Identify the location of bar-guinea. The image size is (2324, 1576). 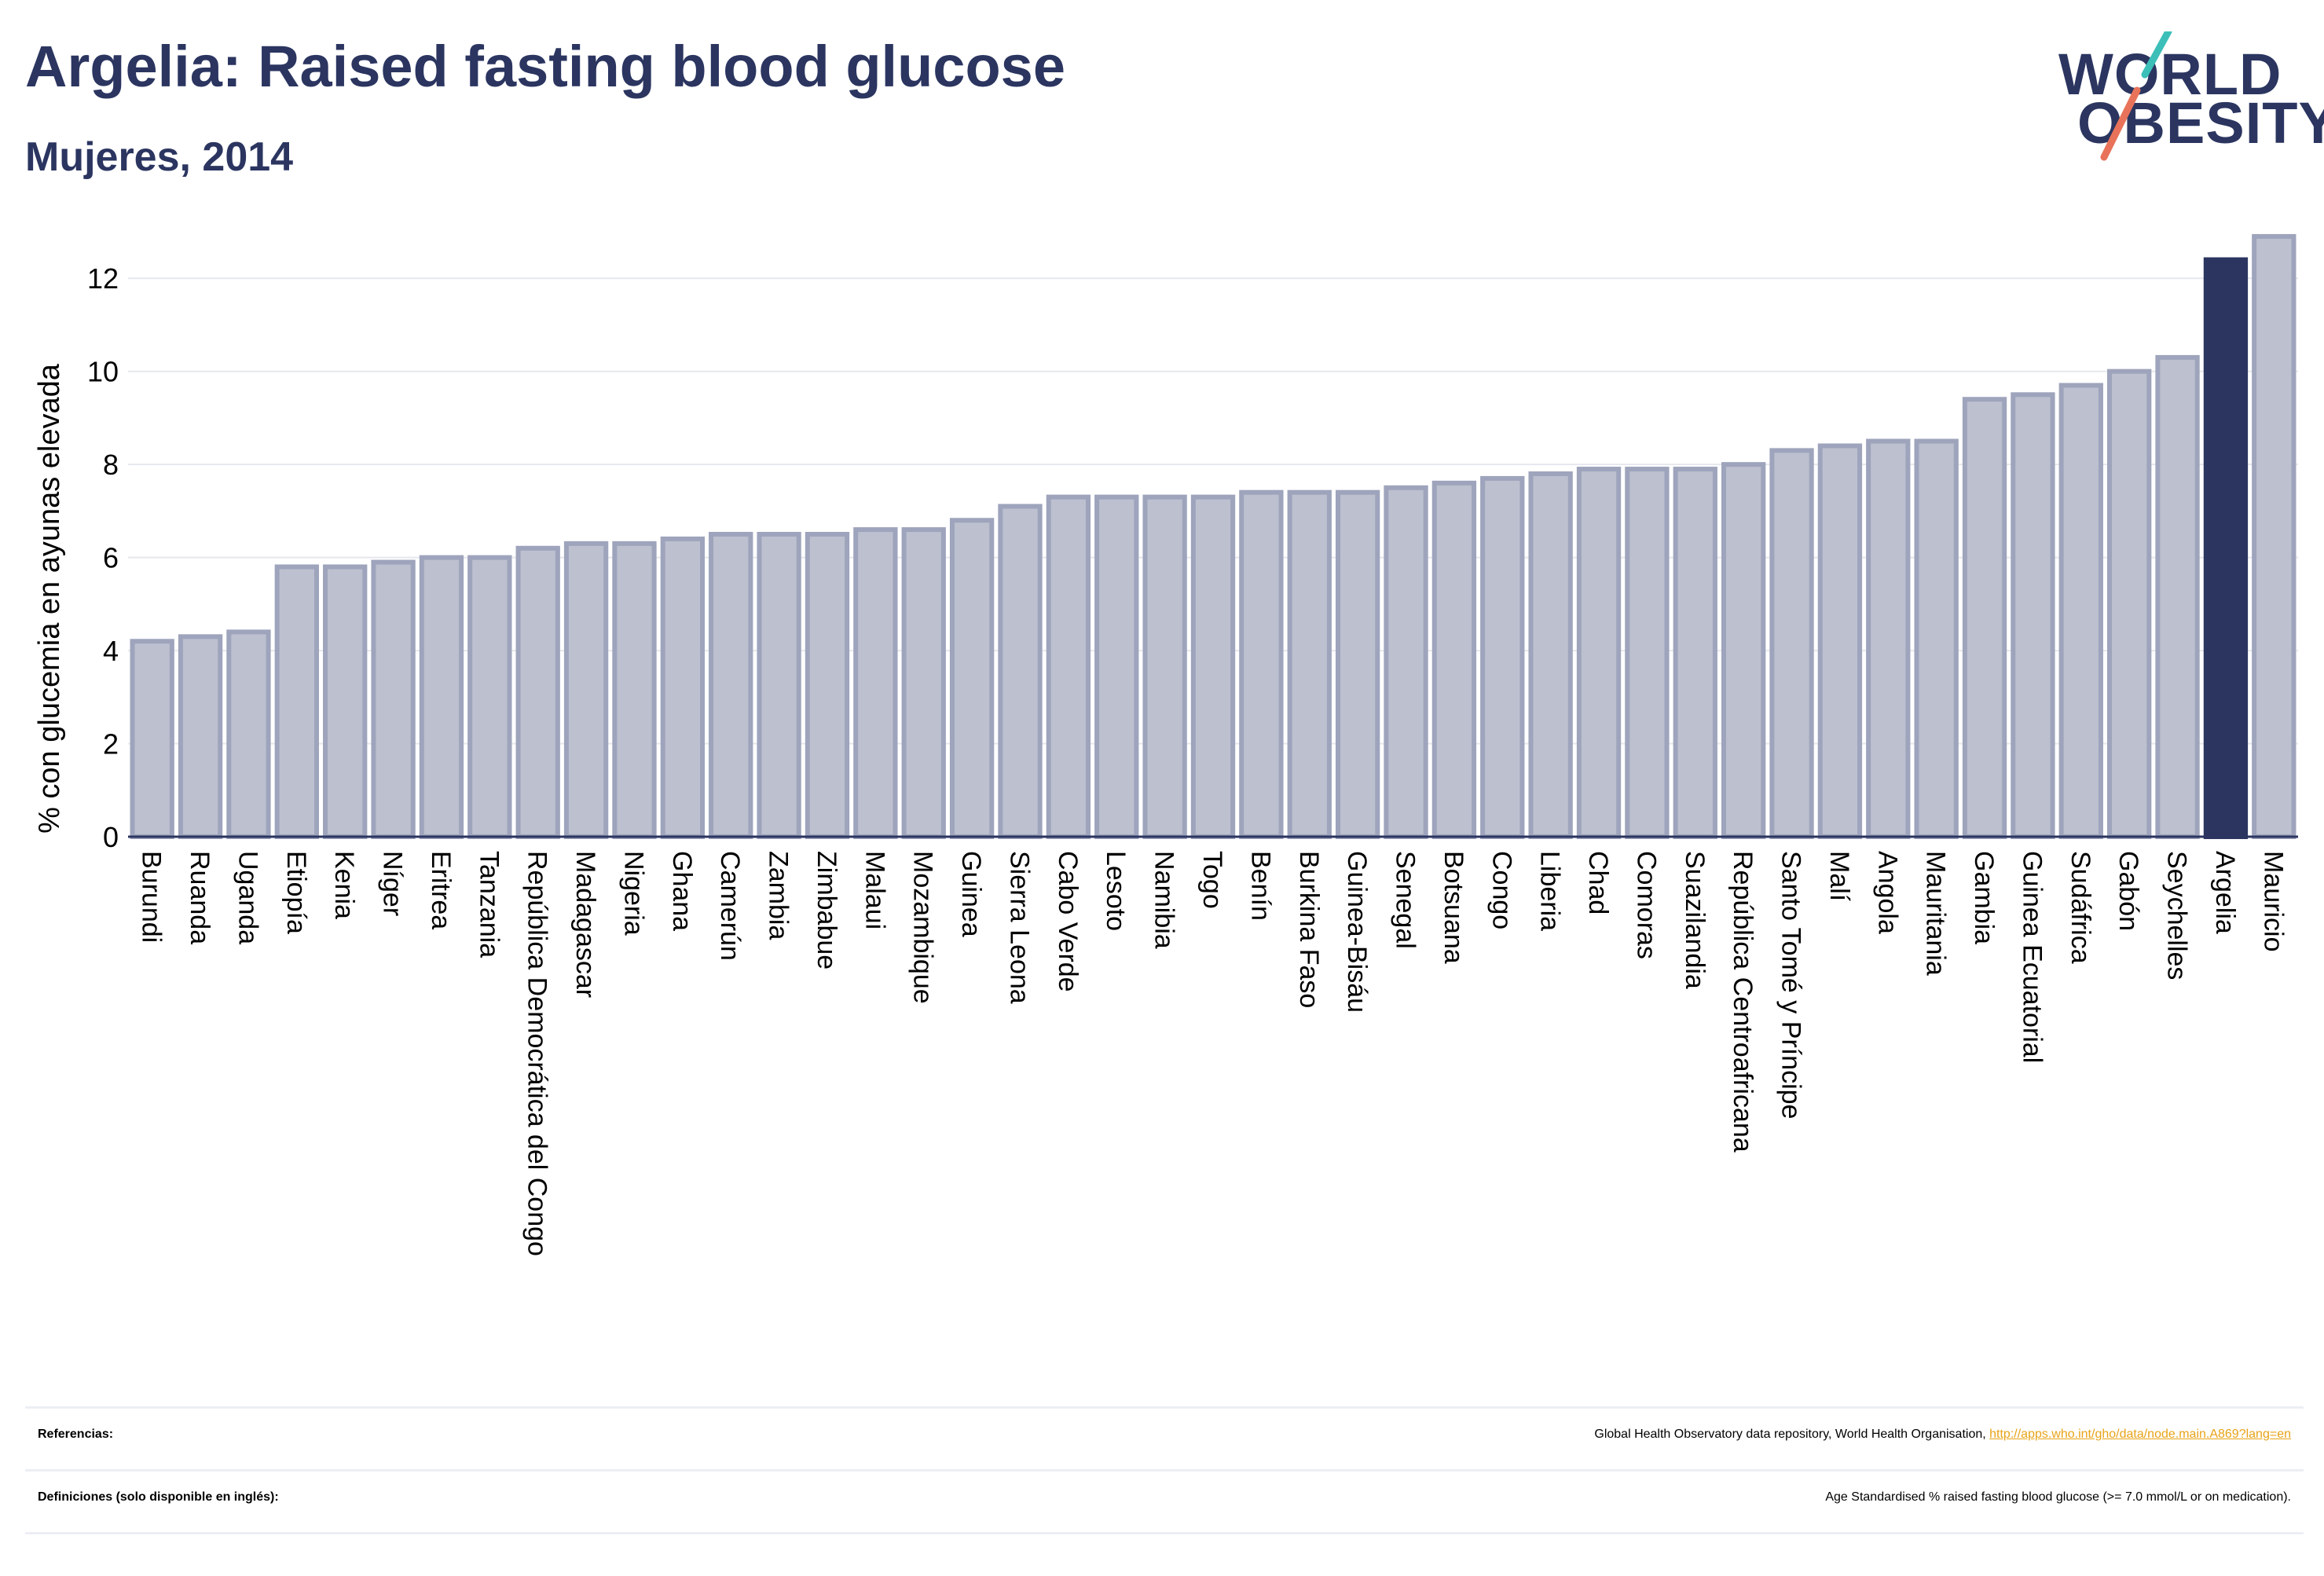
(972, 678).